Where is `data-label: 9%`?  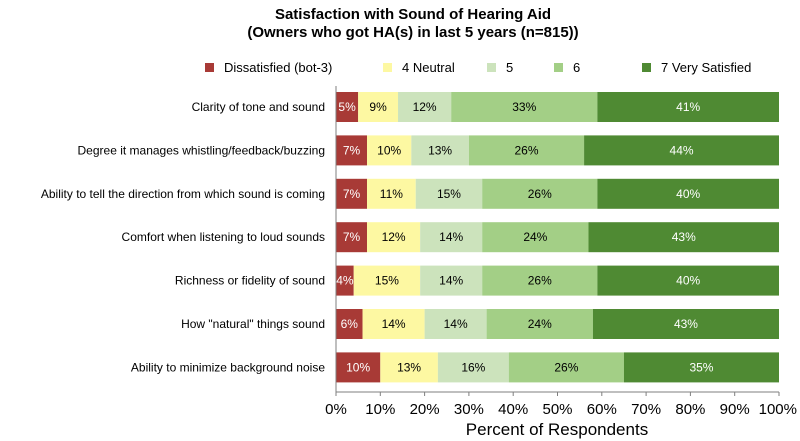
data-label: 9% is located at coordinates (378, 107).